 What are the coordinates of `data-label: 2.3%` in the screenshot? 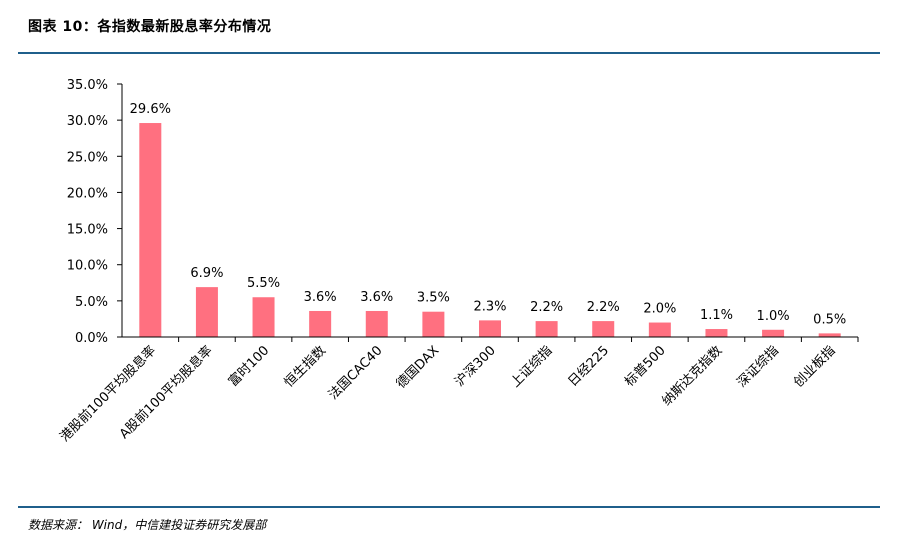 It's located at (489, 306).